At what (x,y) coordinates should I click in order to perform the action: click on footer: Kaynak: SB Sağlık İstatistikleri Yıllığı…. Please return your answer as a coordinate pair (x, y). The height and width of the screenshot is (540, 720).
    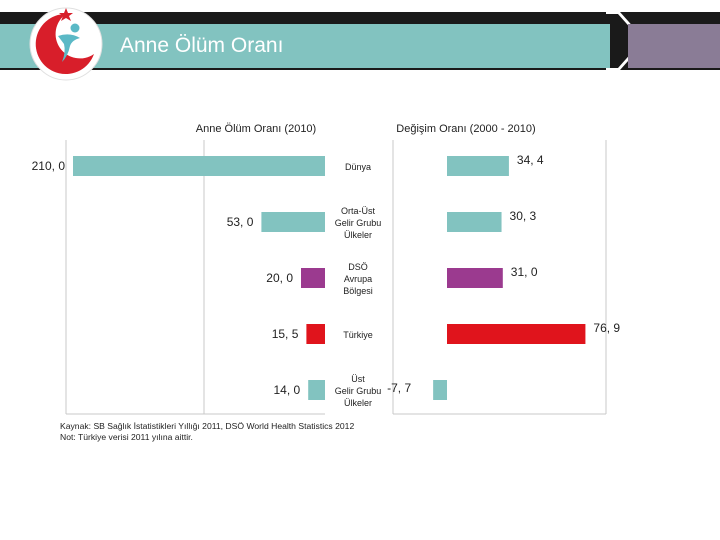
    Looking at the image, I should click on (207, 432).